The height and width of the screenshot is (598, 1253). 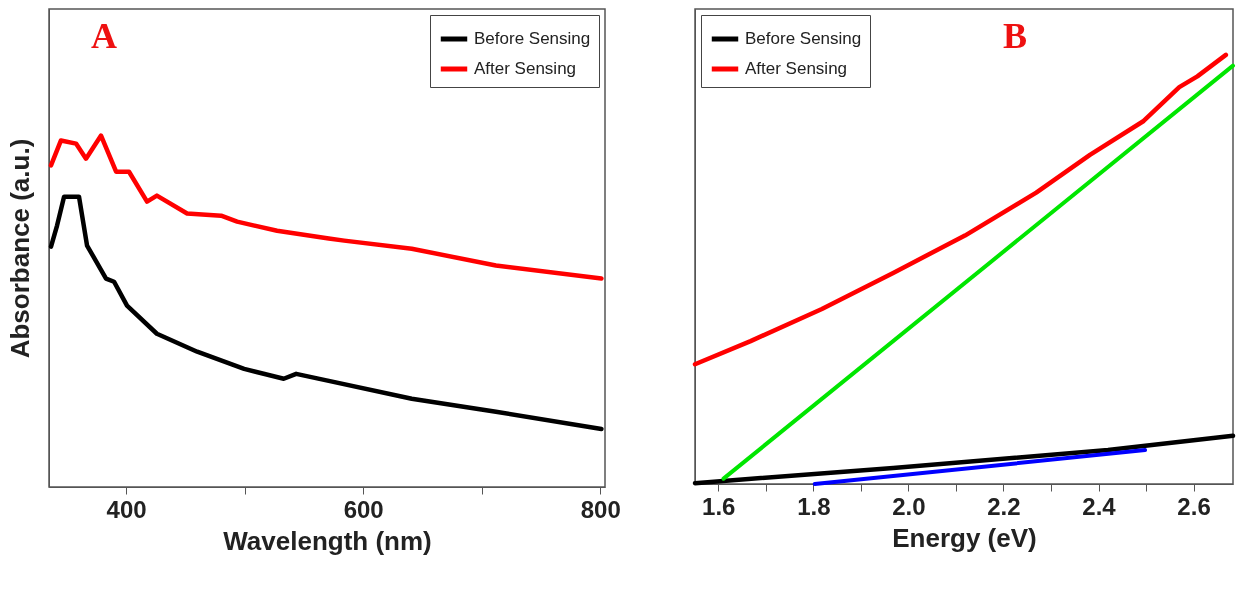 I want to click on x-tick-label: 600, so click(x=363, y=509).